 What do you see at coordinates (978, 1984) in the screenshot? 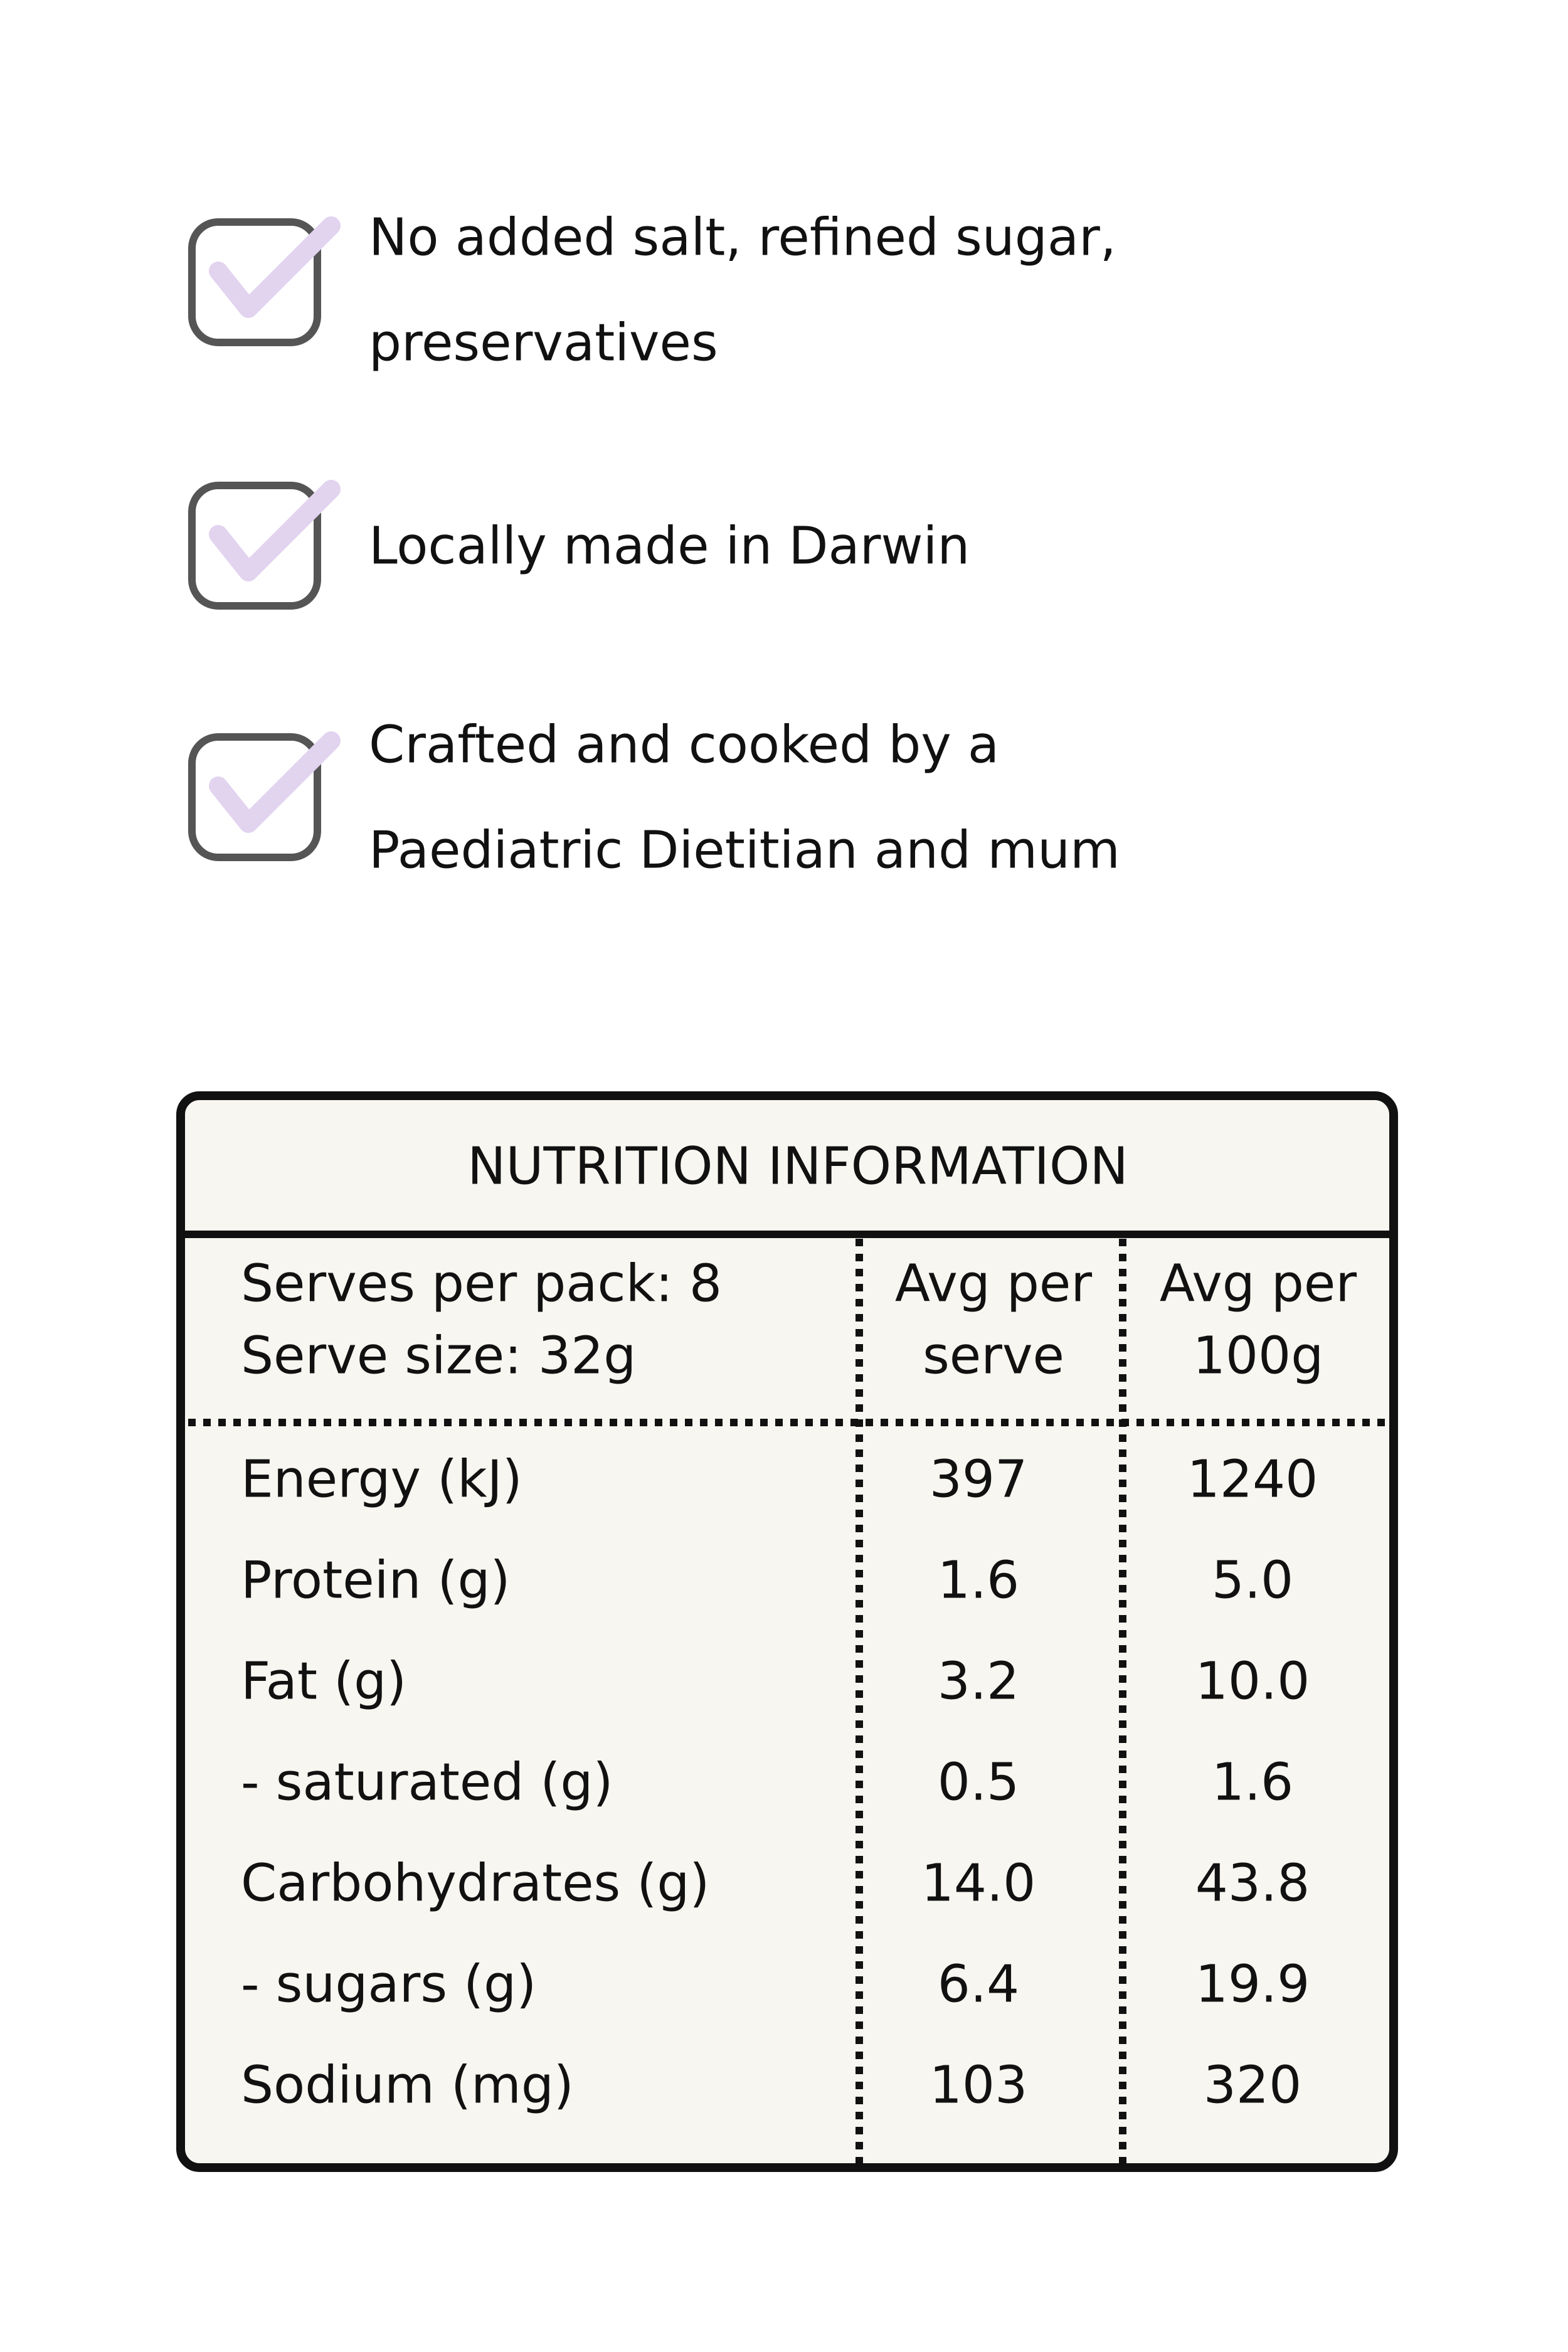
I see `nutrient-value: 6.4` at bounding box center [978, 1984].